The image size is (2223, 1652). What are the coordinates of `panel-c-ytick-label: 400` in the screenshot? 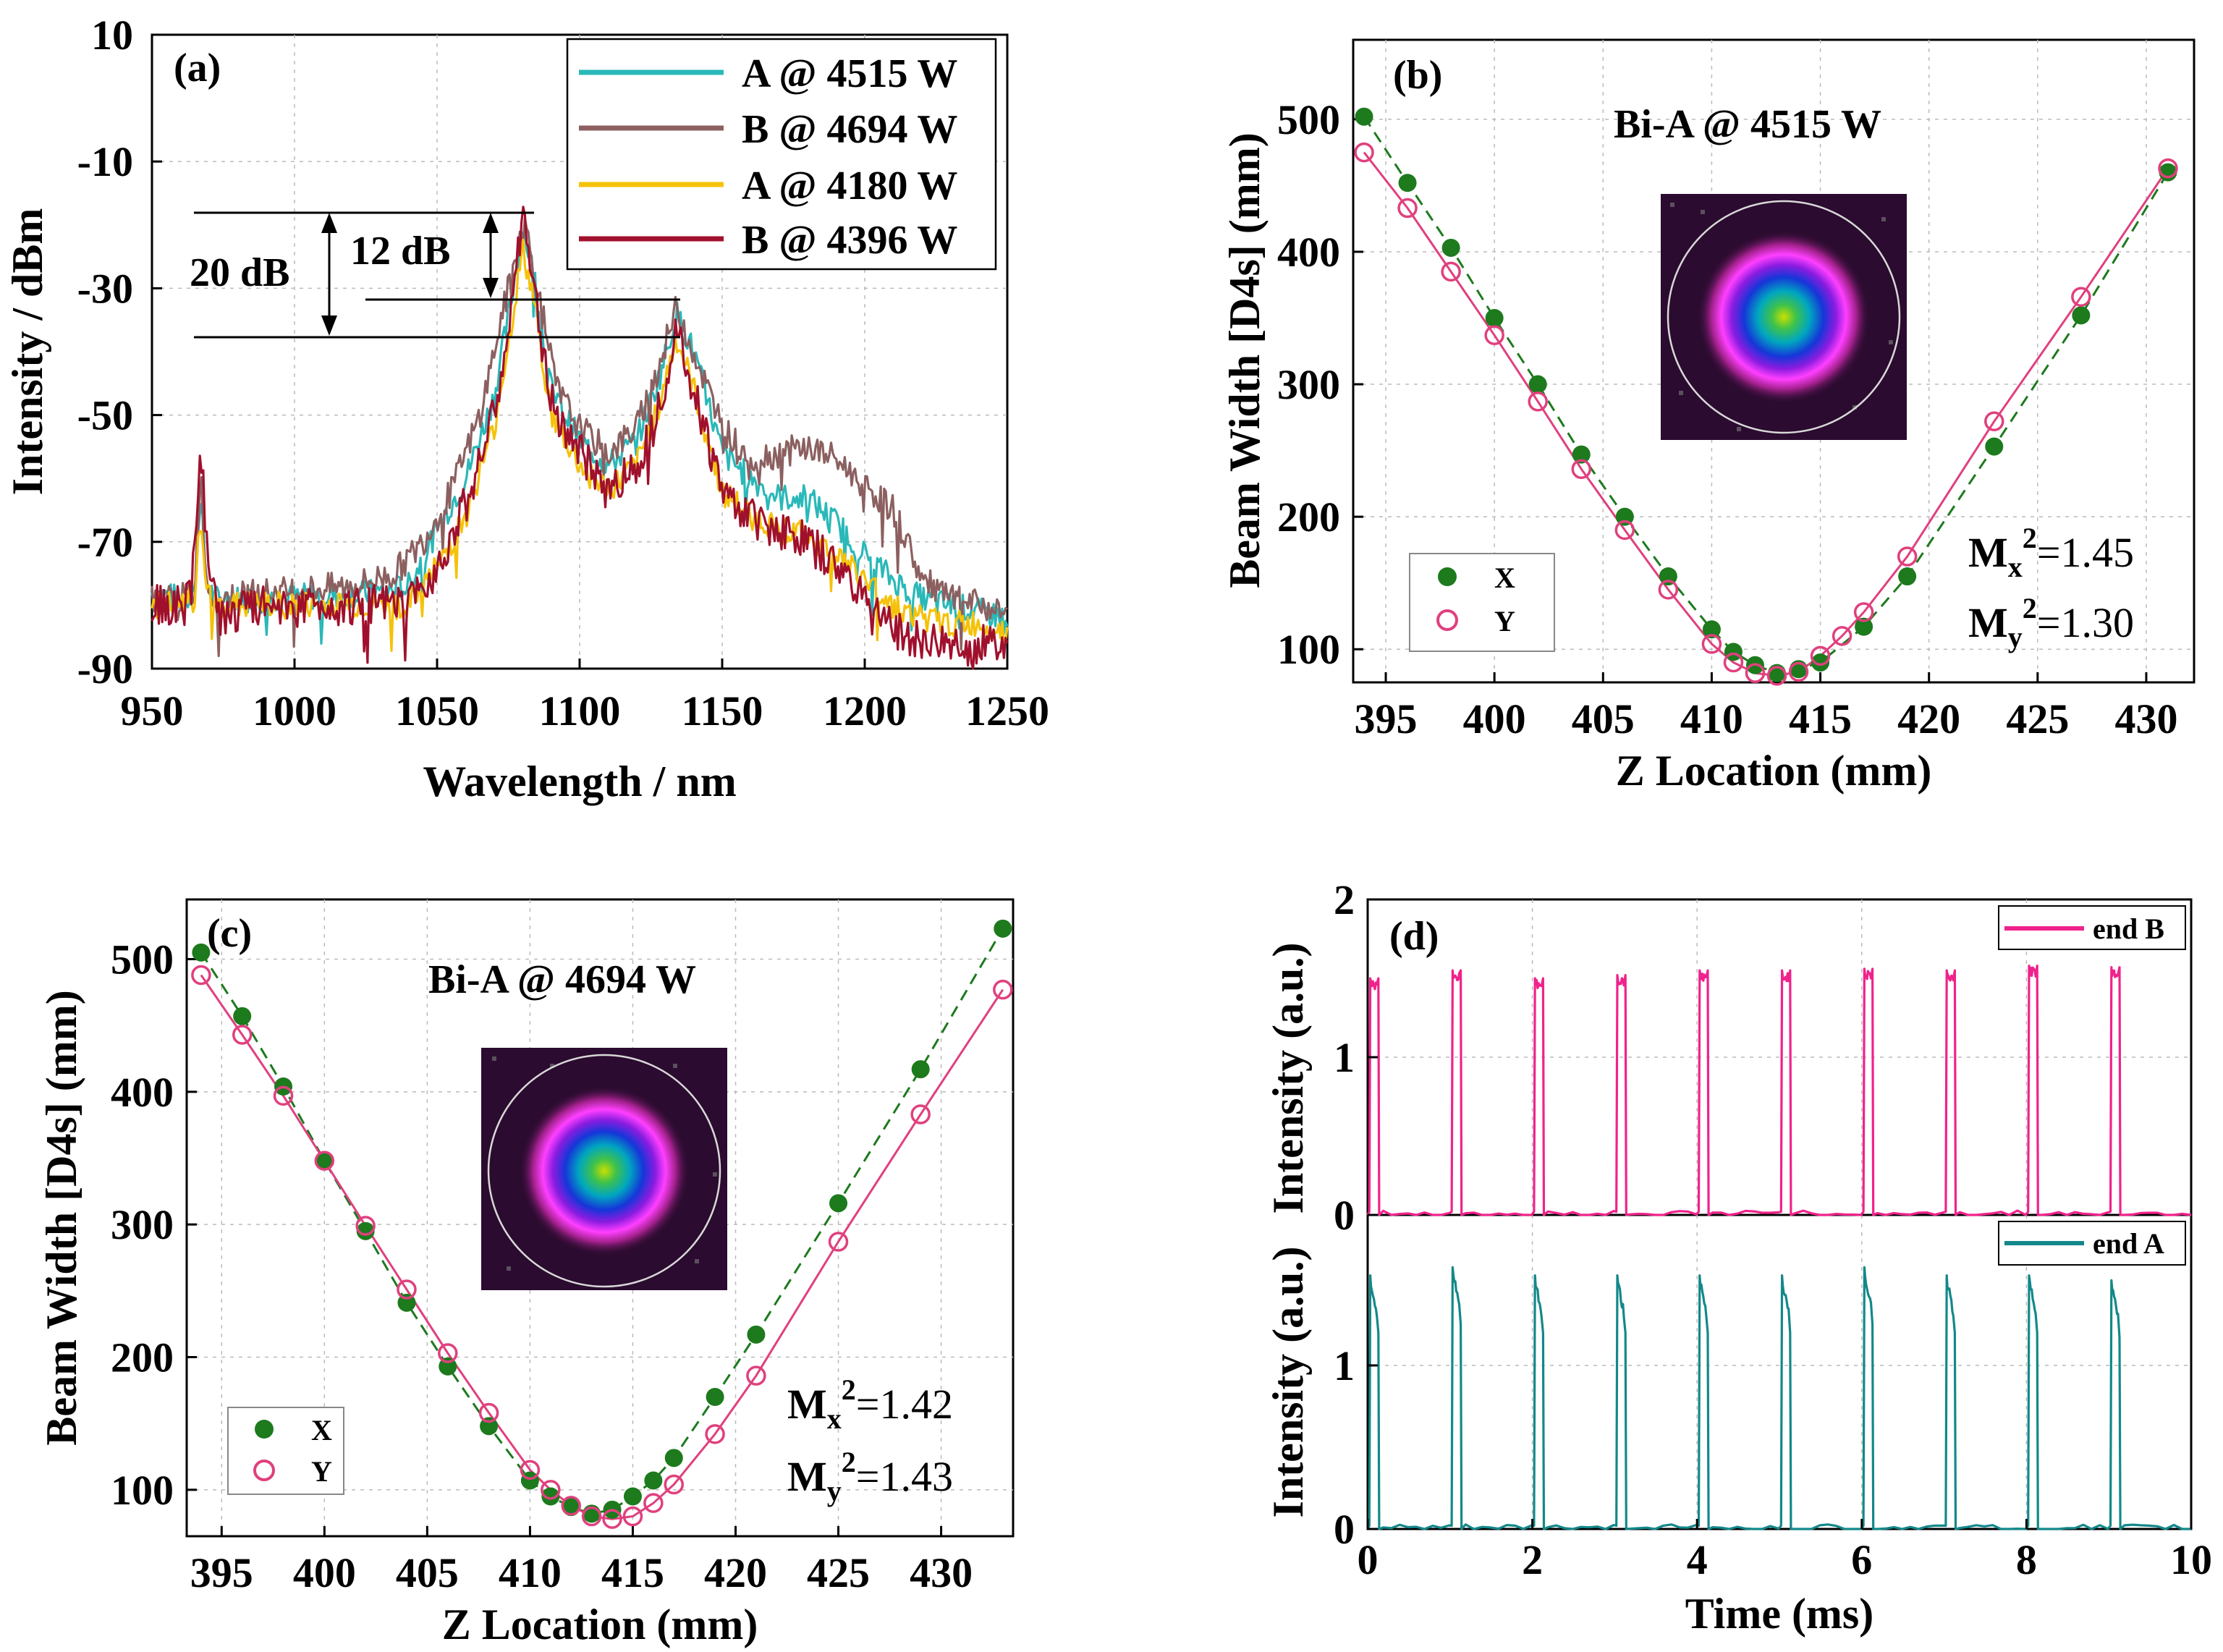 It's located at (142, 1092).